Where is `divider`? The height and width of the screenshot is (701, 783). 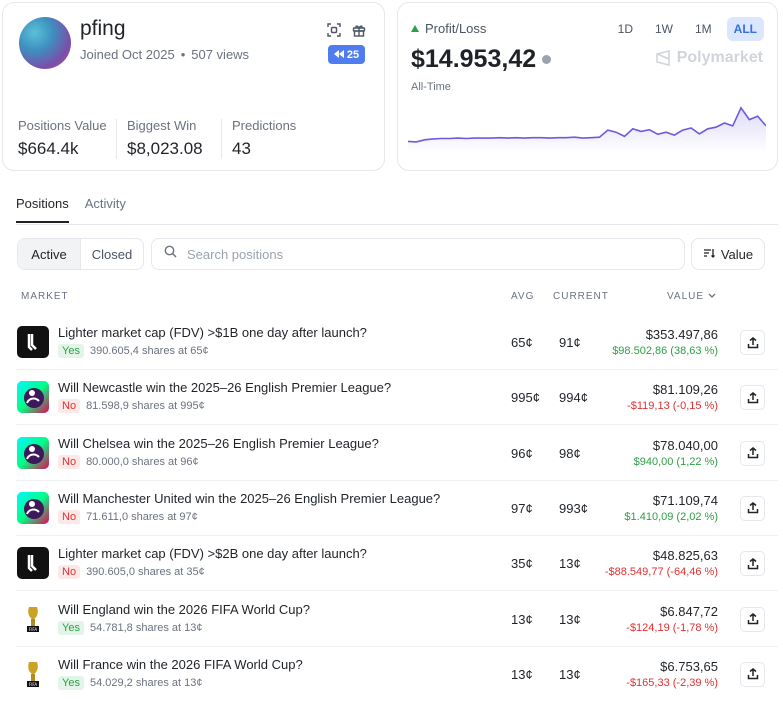 divider is located at coordinates (221, 139).